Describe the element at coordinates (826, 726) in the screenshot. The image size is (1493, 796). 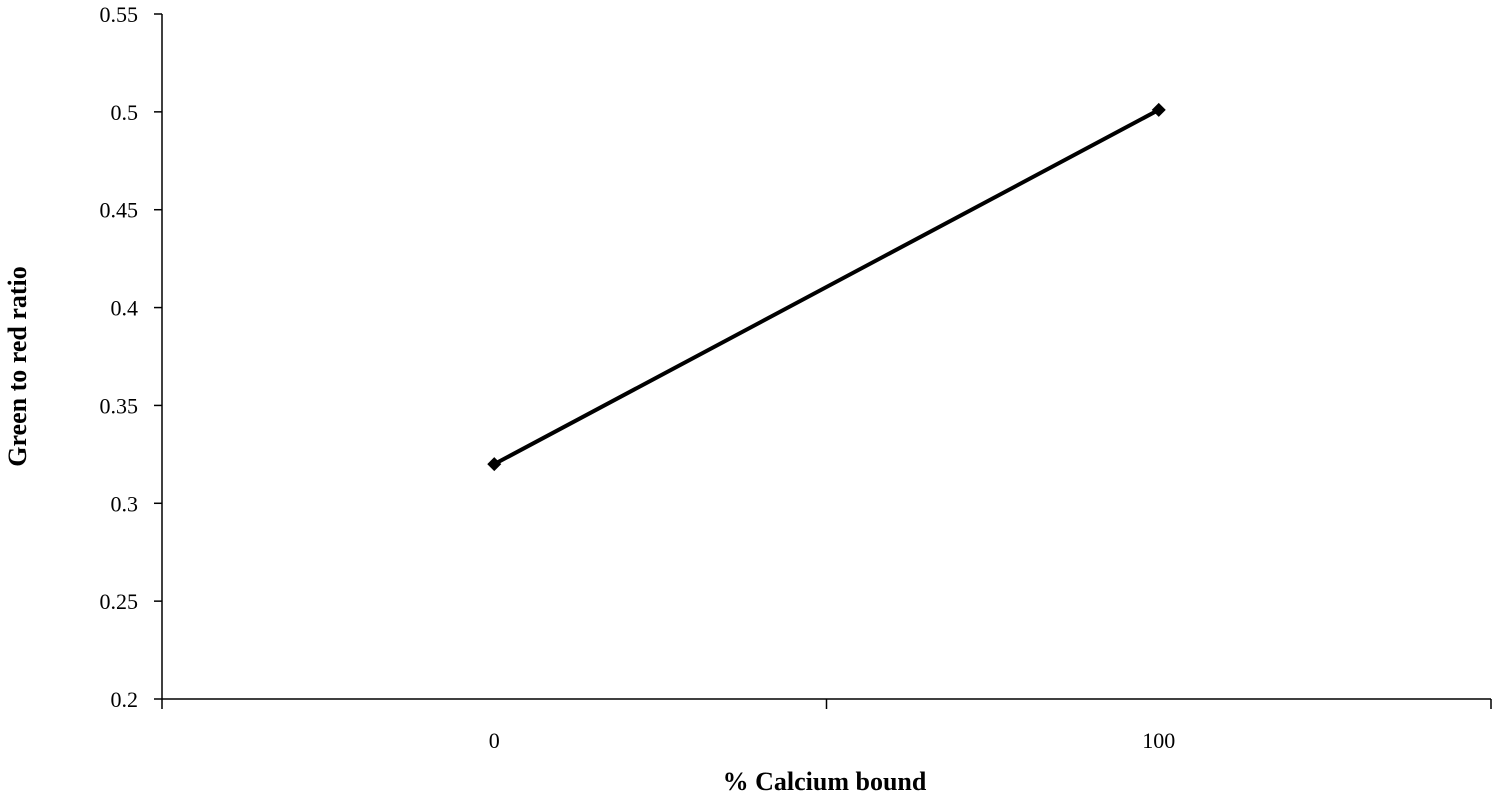
I see `x-axis-ticks: 0 100` at that location.